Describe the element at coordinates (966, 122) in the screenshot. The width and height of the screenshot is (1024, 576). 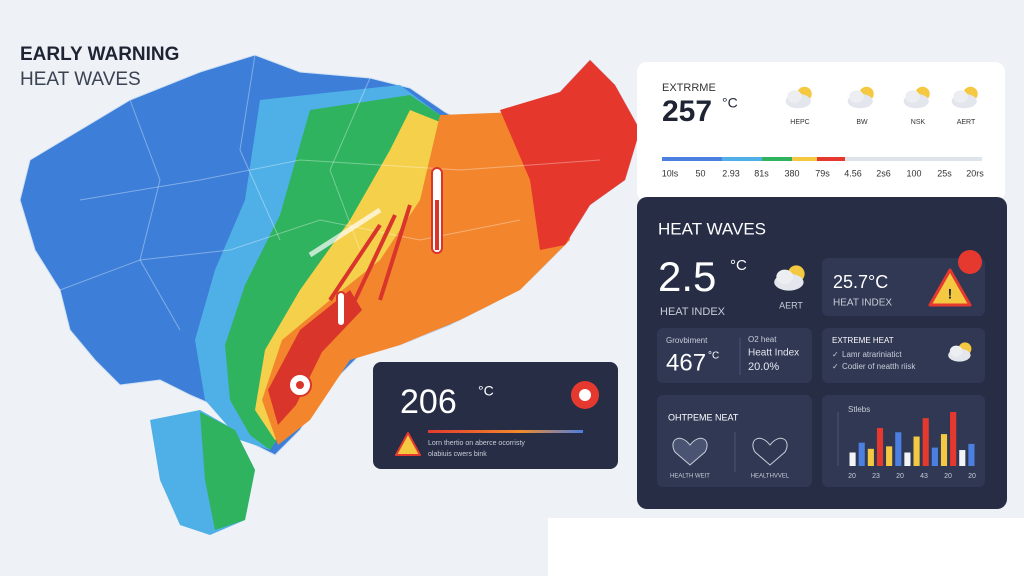
I see `forecast-label: AERT` at that location.